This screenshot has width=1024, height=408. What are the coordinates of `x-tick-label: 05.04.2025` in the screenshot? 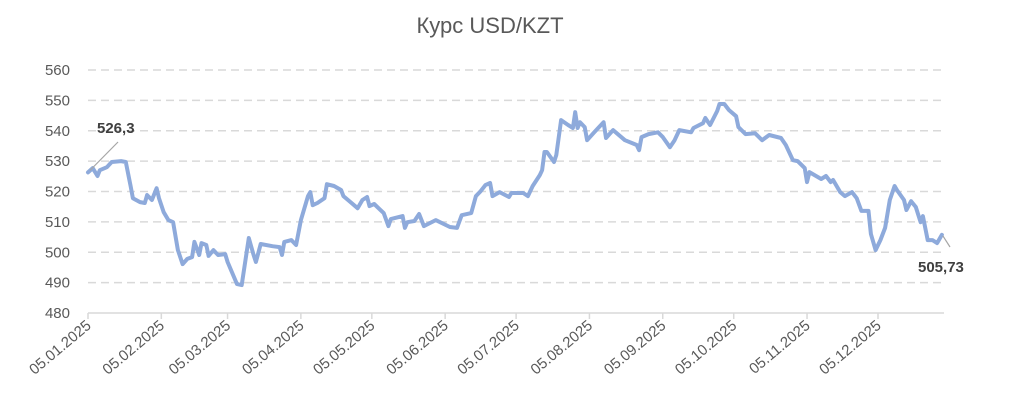 It's located at (273, 347).